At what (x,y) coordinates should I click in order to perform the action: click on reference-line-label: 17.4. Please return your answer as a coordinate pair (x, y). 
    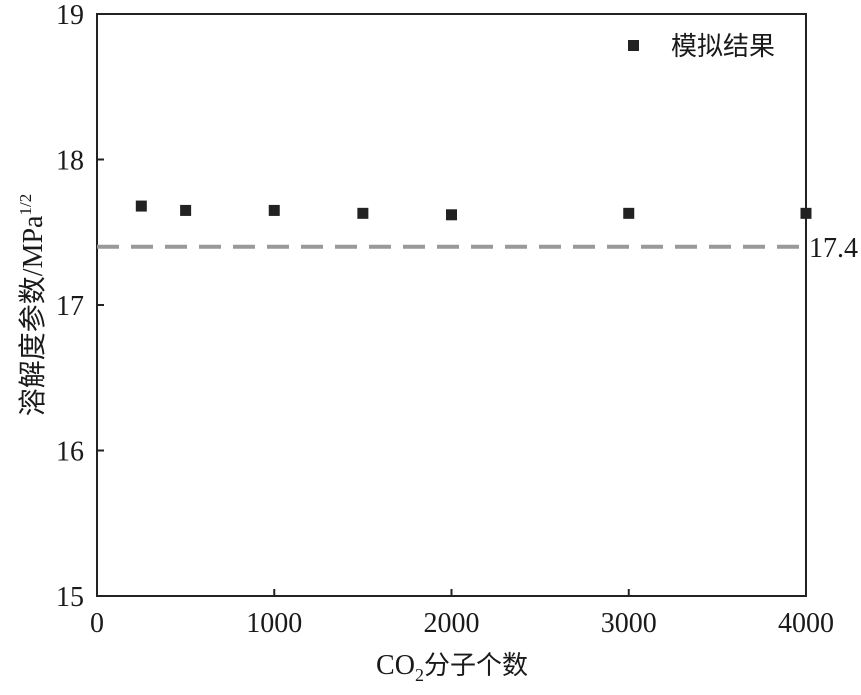
    Looking at the image, I should click on (833, 248).